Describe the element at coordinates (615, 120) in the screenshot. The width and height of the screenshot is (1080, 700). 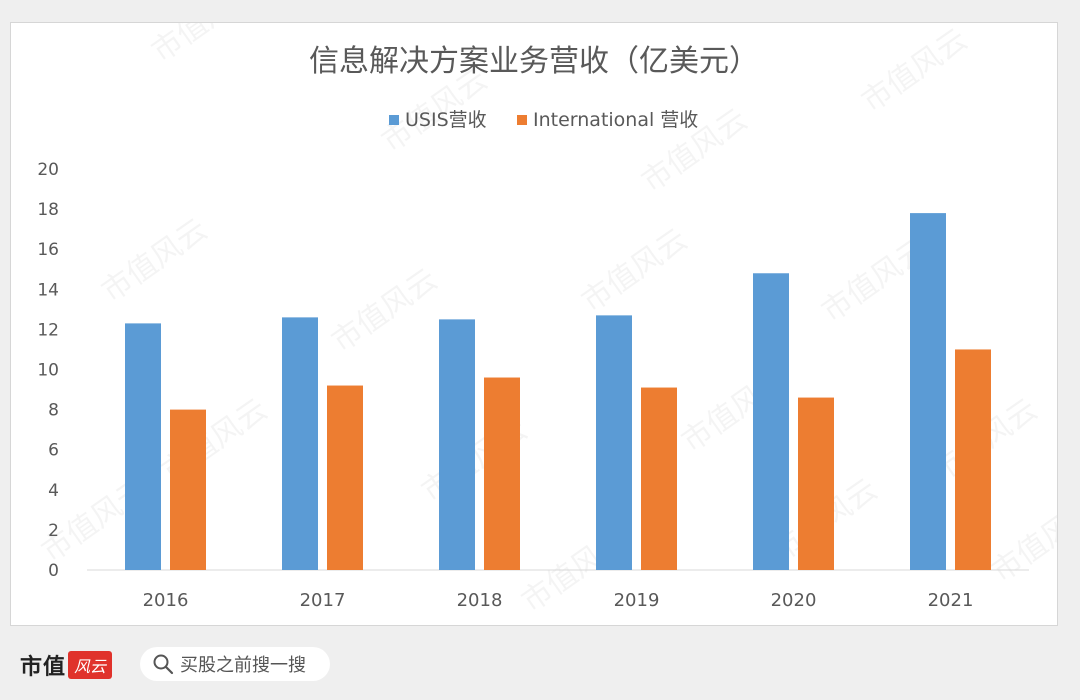
I see `legend-label: International 营收` at that location.